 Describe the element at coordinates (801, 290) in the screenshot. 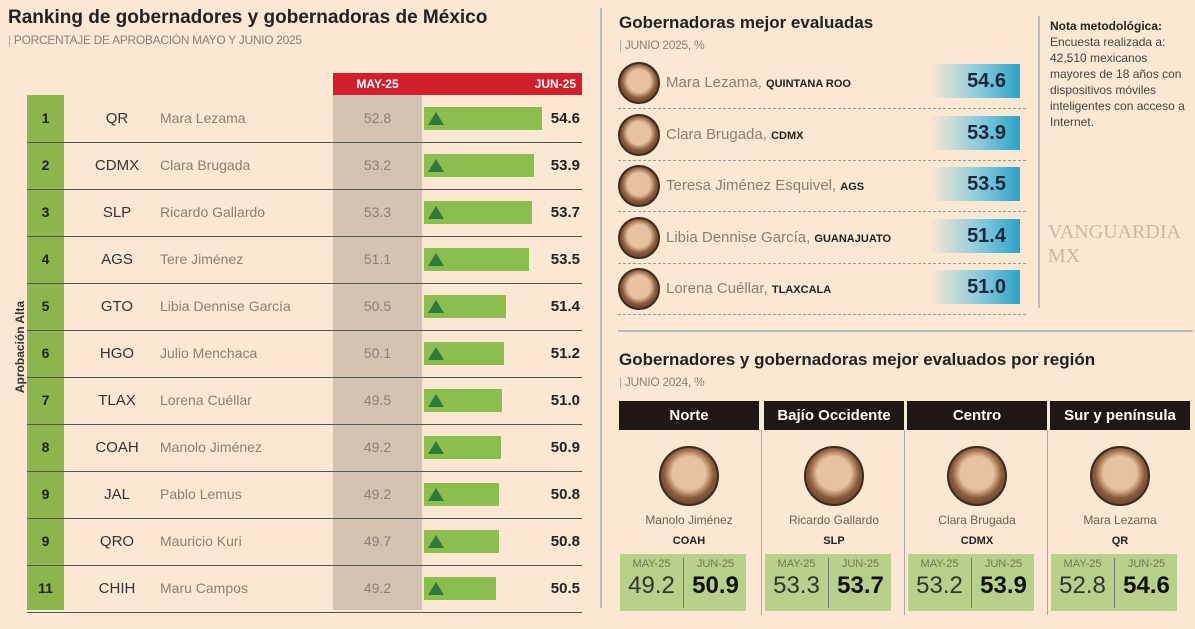

I see `state-name: TLAXCALA` at that location.